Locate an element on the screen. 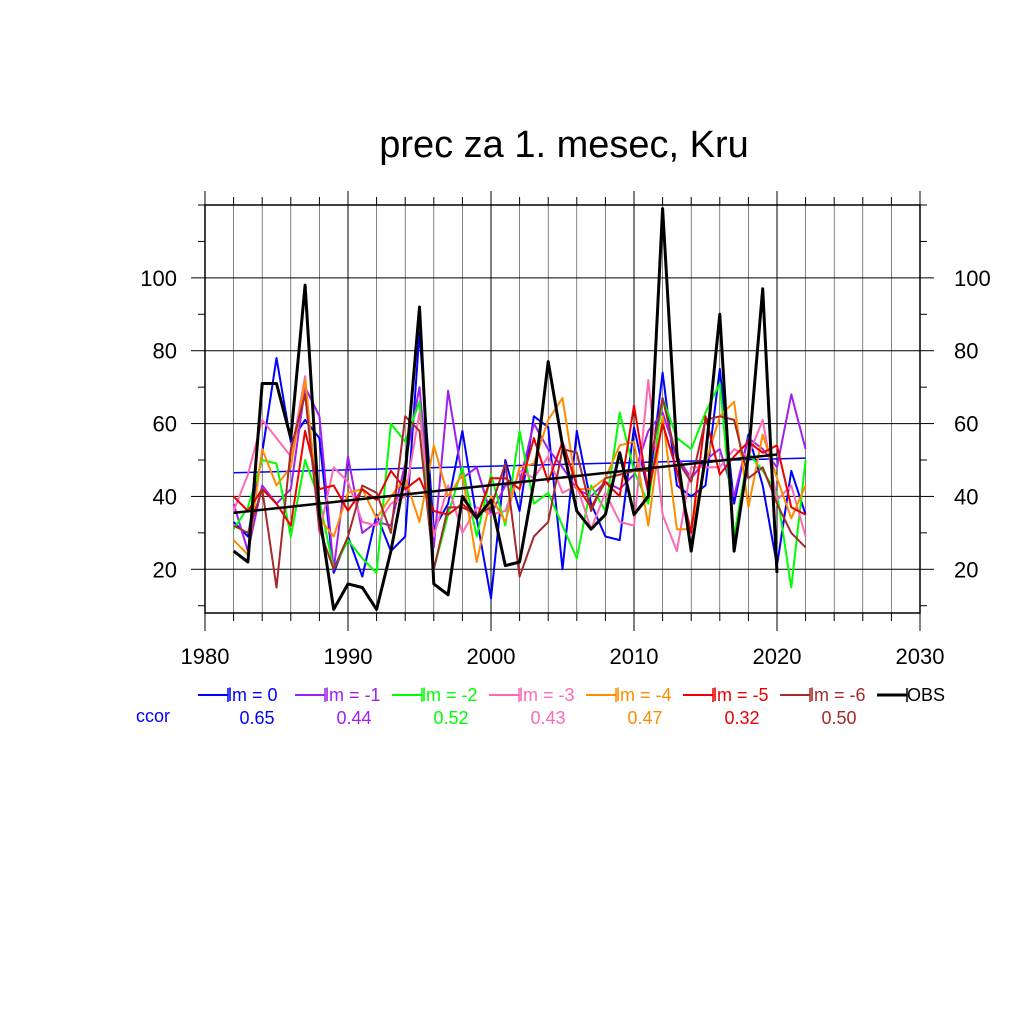 The image size is (1024, 1024). legend-label-lm-2: lm = -2 is located at coordinates (450, 695).